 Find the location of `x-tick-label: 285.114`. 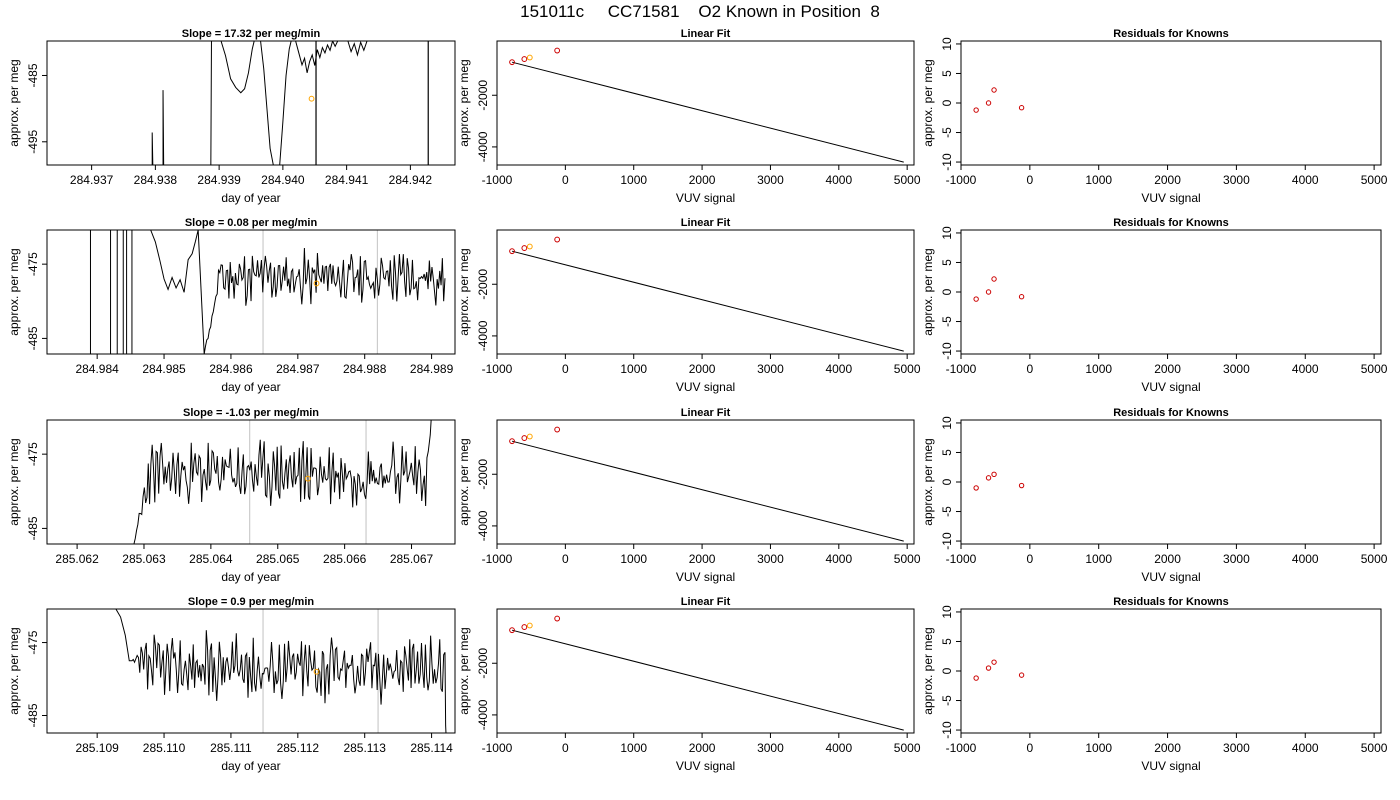

x-tick-label: 285.114 is located at coordinates (431, 748).